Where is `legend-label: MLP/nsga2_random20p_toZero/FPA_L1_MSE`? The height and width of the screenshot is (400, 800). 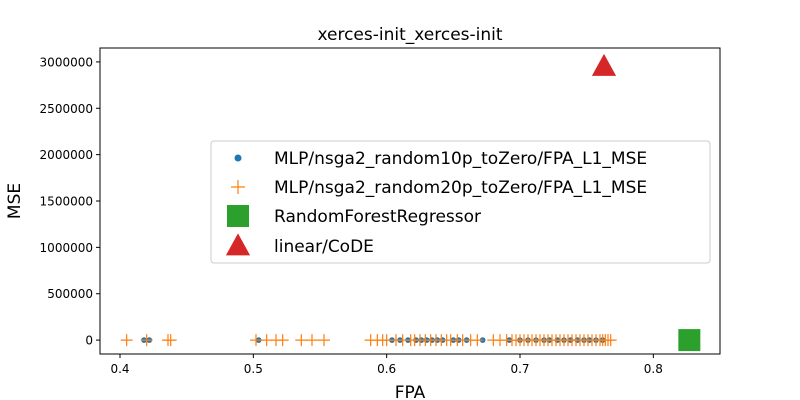 legend-label: MLP/nsga2_random20p_toZero/FPA_L1_MSE is located at coordinates (460, 188).